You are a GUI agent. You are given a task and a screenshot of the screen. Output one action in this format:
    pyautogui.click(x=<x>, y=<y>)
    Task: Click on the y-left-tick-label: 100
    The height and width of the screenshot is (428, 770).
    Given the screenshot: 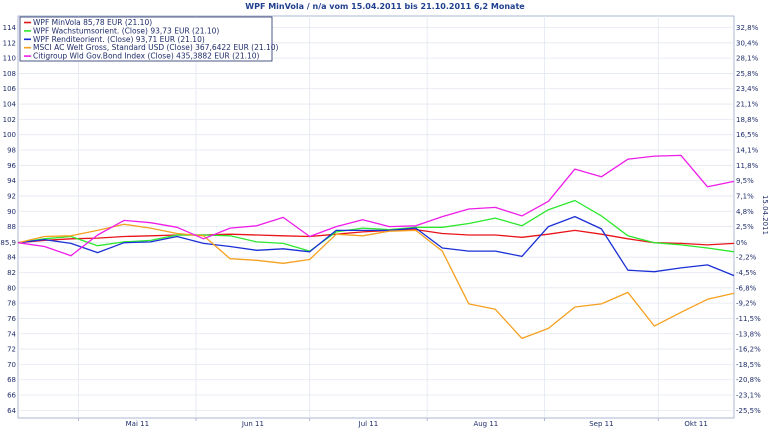 What is the action you would take?
    pyautogui.click(x=9, y=135)
    